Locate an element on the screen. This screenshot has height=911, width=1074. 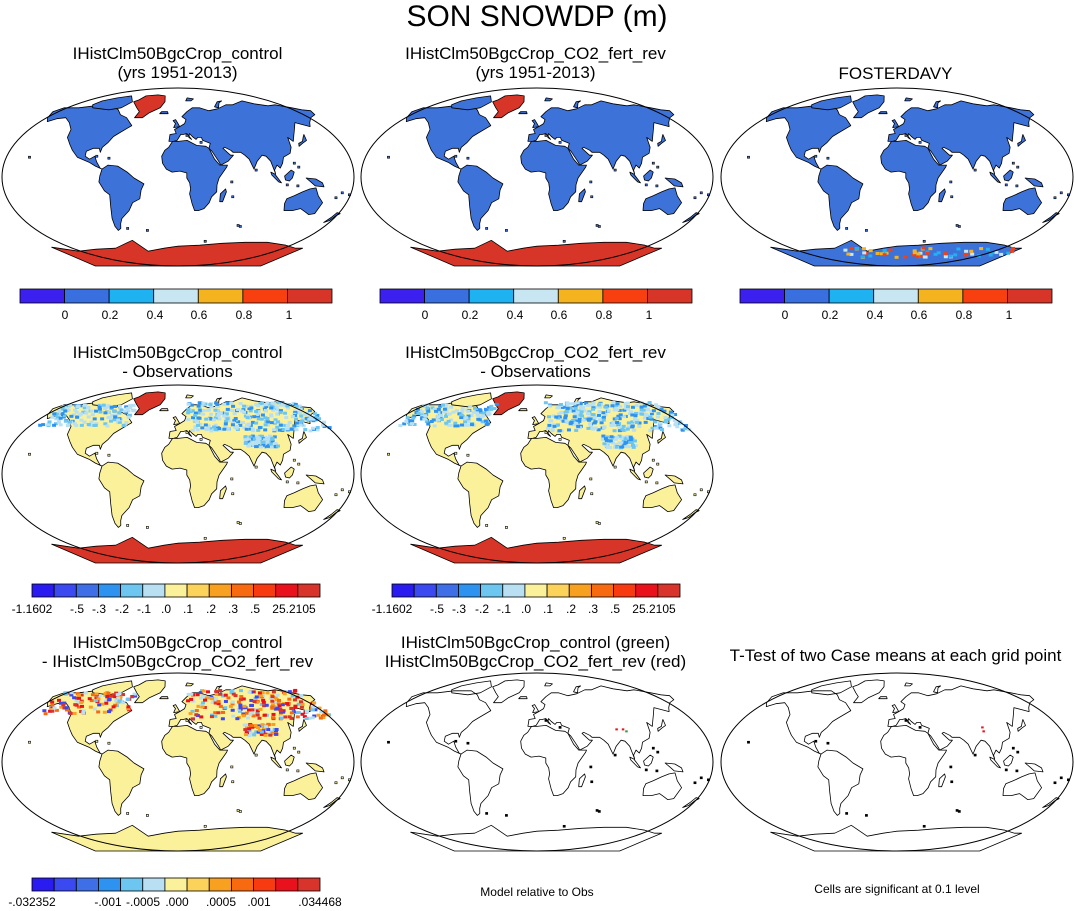
panel-4-title: IHistClm50BgcCrop_control - Observations is located at coordinates (177, 362).